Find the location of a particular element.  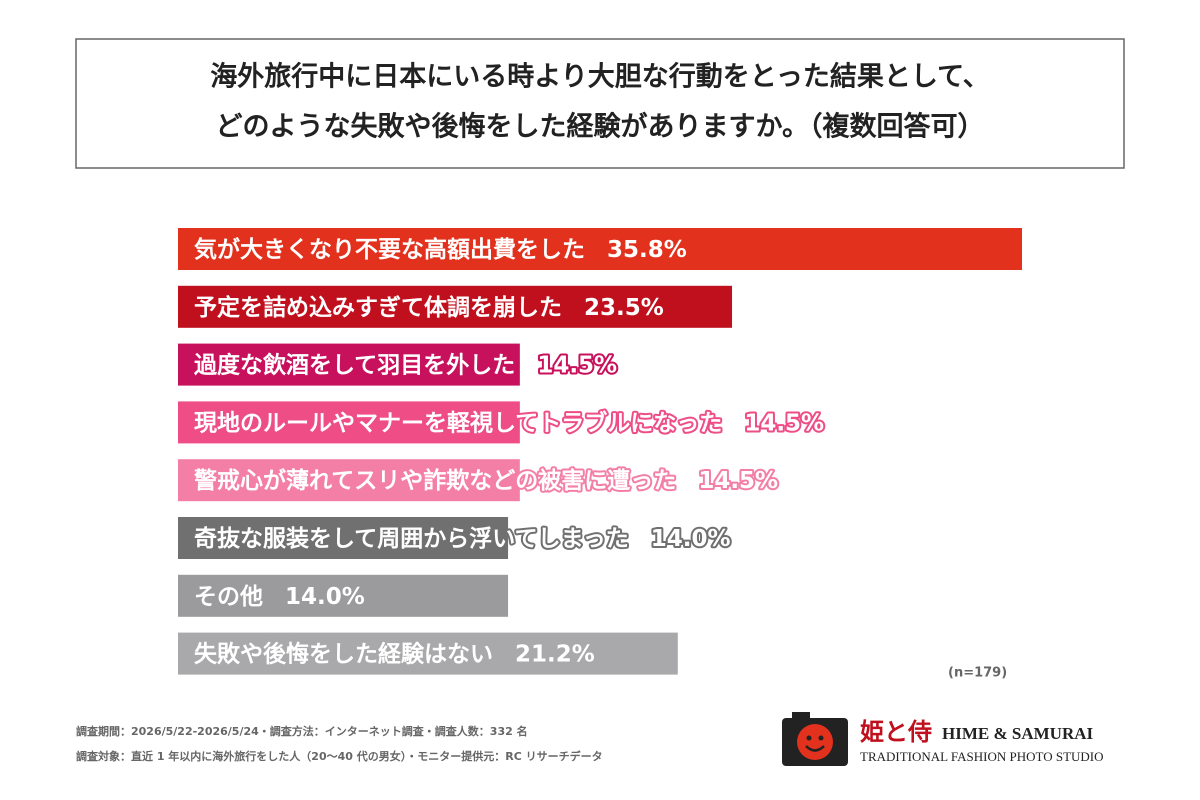

category-label: 警戒心が薄れてスリや詐欺などの被害に遭った is located at coordinates (435, 480).